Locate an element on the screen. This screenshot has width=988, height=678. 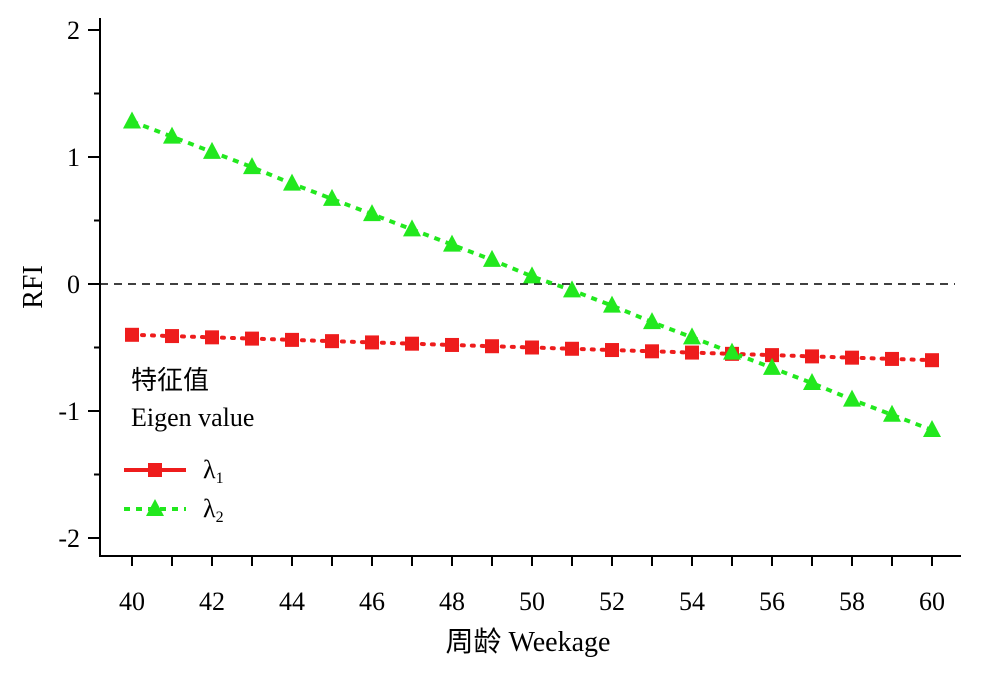
legend: 特征值 Eigen value λ1 λ2 is located at coordinates (189, 446).